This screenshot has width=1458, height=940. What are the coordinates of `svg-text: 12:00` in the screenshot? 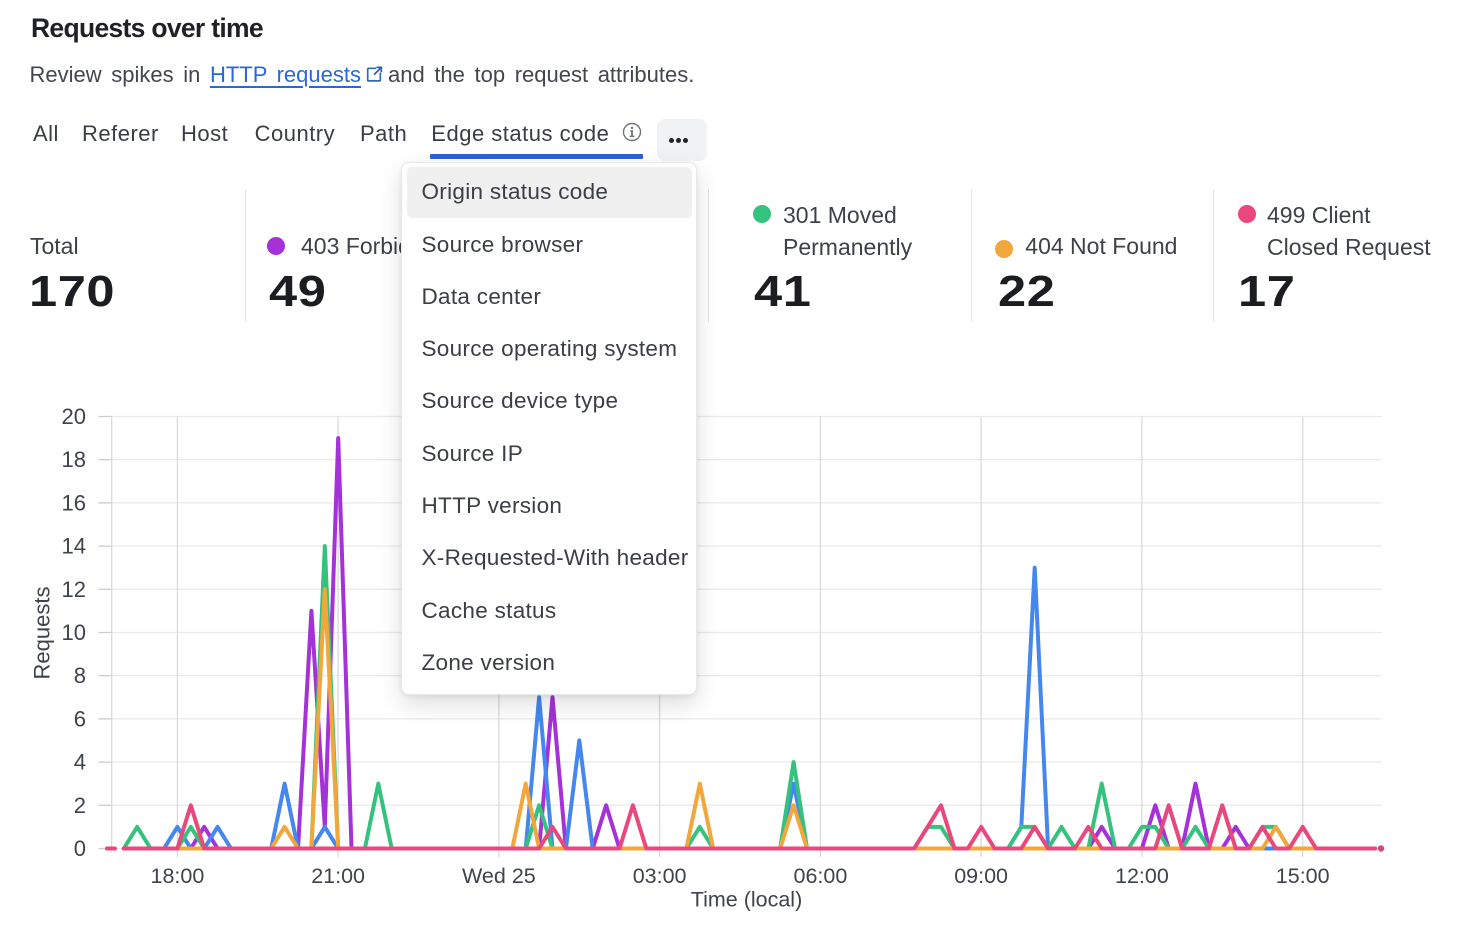 It's located at (1142, 876).